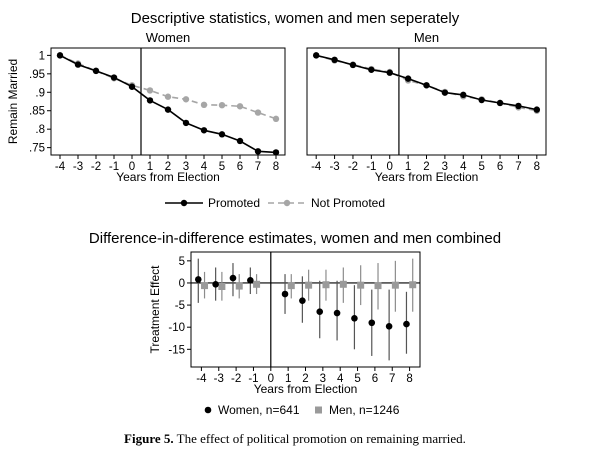 This screenshot has height=458, width=590. What do you see at coordinates (445, 167) in the screenshot?
I see `men-xtick-label: 3` at bounding box center [445, 167].